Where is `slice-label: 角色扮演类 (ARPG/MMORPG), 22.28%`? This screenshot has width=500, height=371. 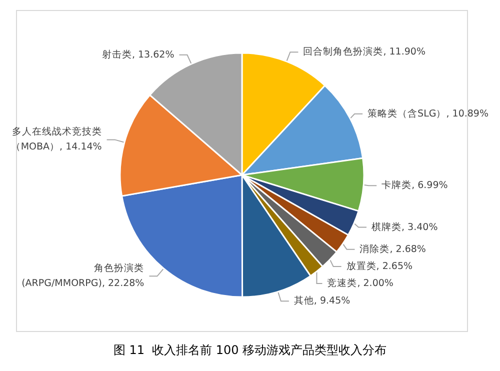
slice-label: 角色扮演类 (ARPG/MMORPG), 22.28% is located at coordinates (83, 276).